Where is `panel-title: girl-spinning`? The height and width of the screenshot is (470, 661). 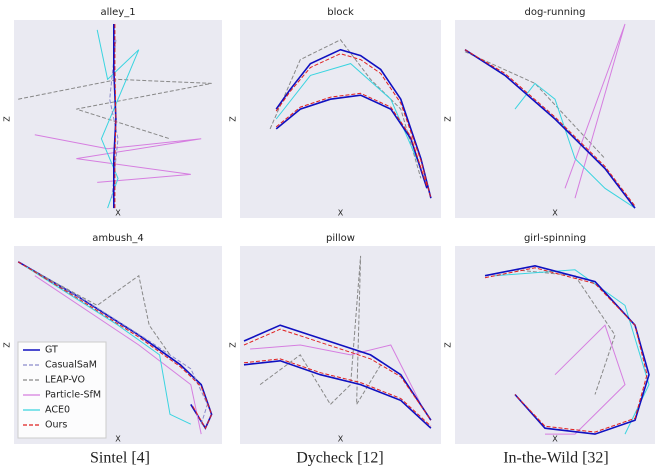 panel-title: girl-spinning is located at coordinates (555, 238).